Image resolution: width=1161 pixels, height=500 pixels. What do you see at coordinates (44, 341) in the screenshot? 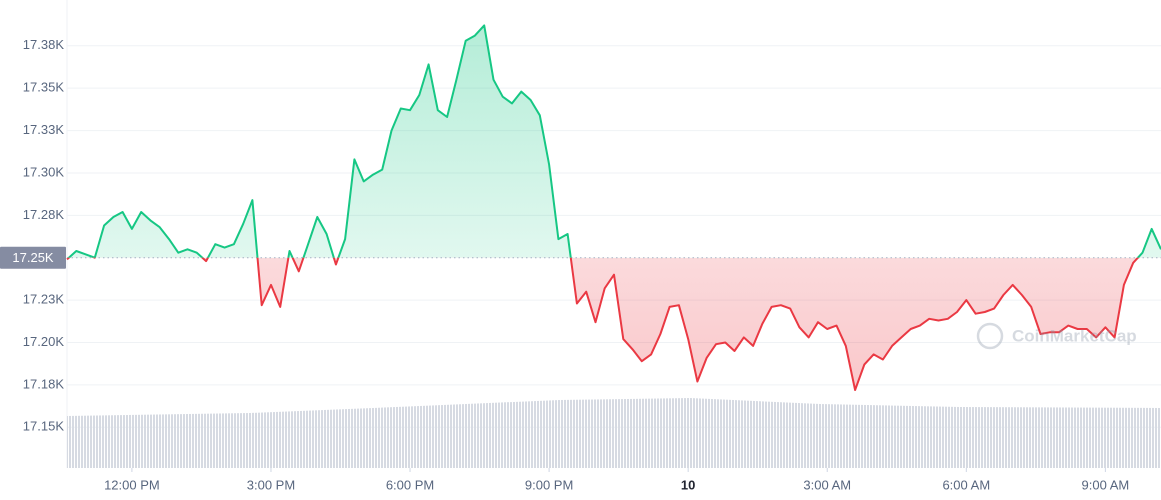
I see `y-tick-label: 17.20K` at bounding box center [44, 341].